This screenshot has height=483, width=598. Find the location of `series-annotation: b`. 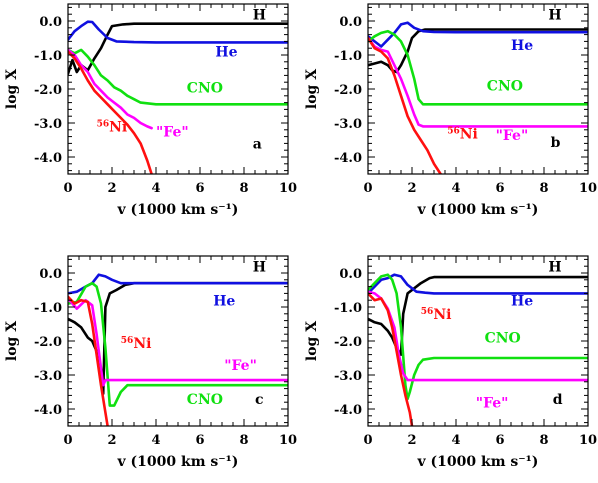

series-annotation: b is located at coordinates (556, 143).